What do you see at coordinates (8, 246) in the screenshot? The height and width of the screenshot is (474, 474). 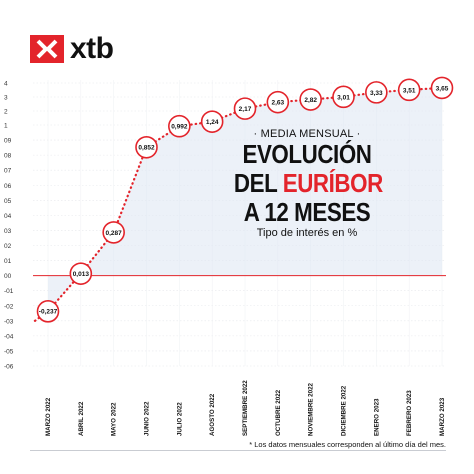 I see `y-tick-label: 02` at bounding box center [8, 246].